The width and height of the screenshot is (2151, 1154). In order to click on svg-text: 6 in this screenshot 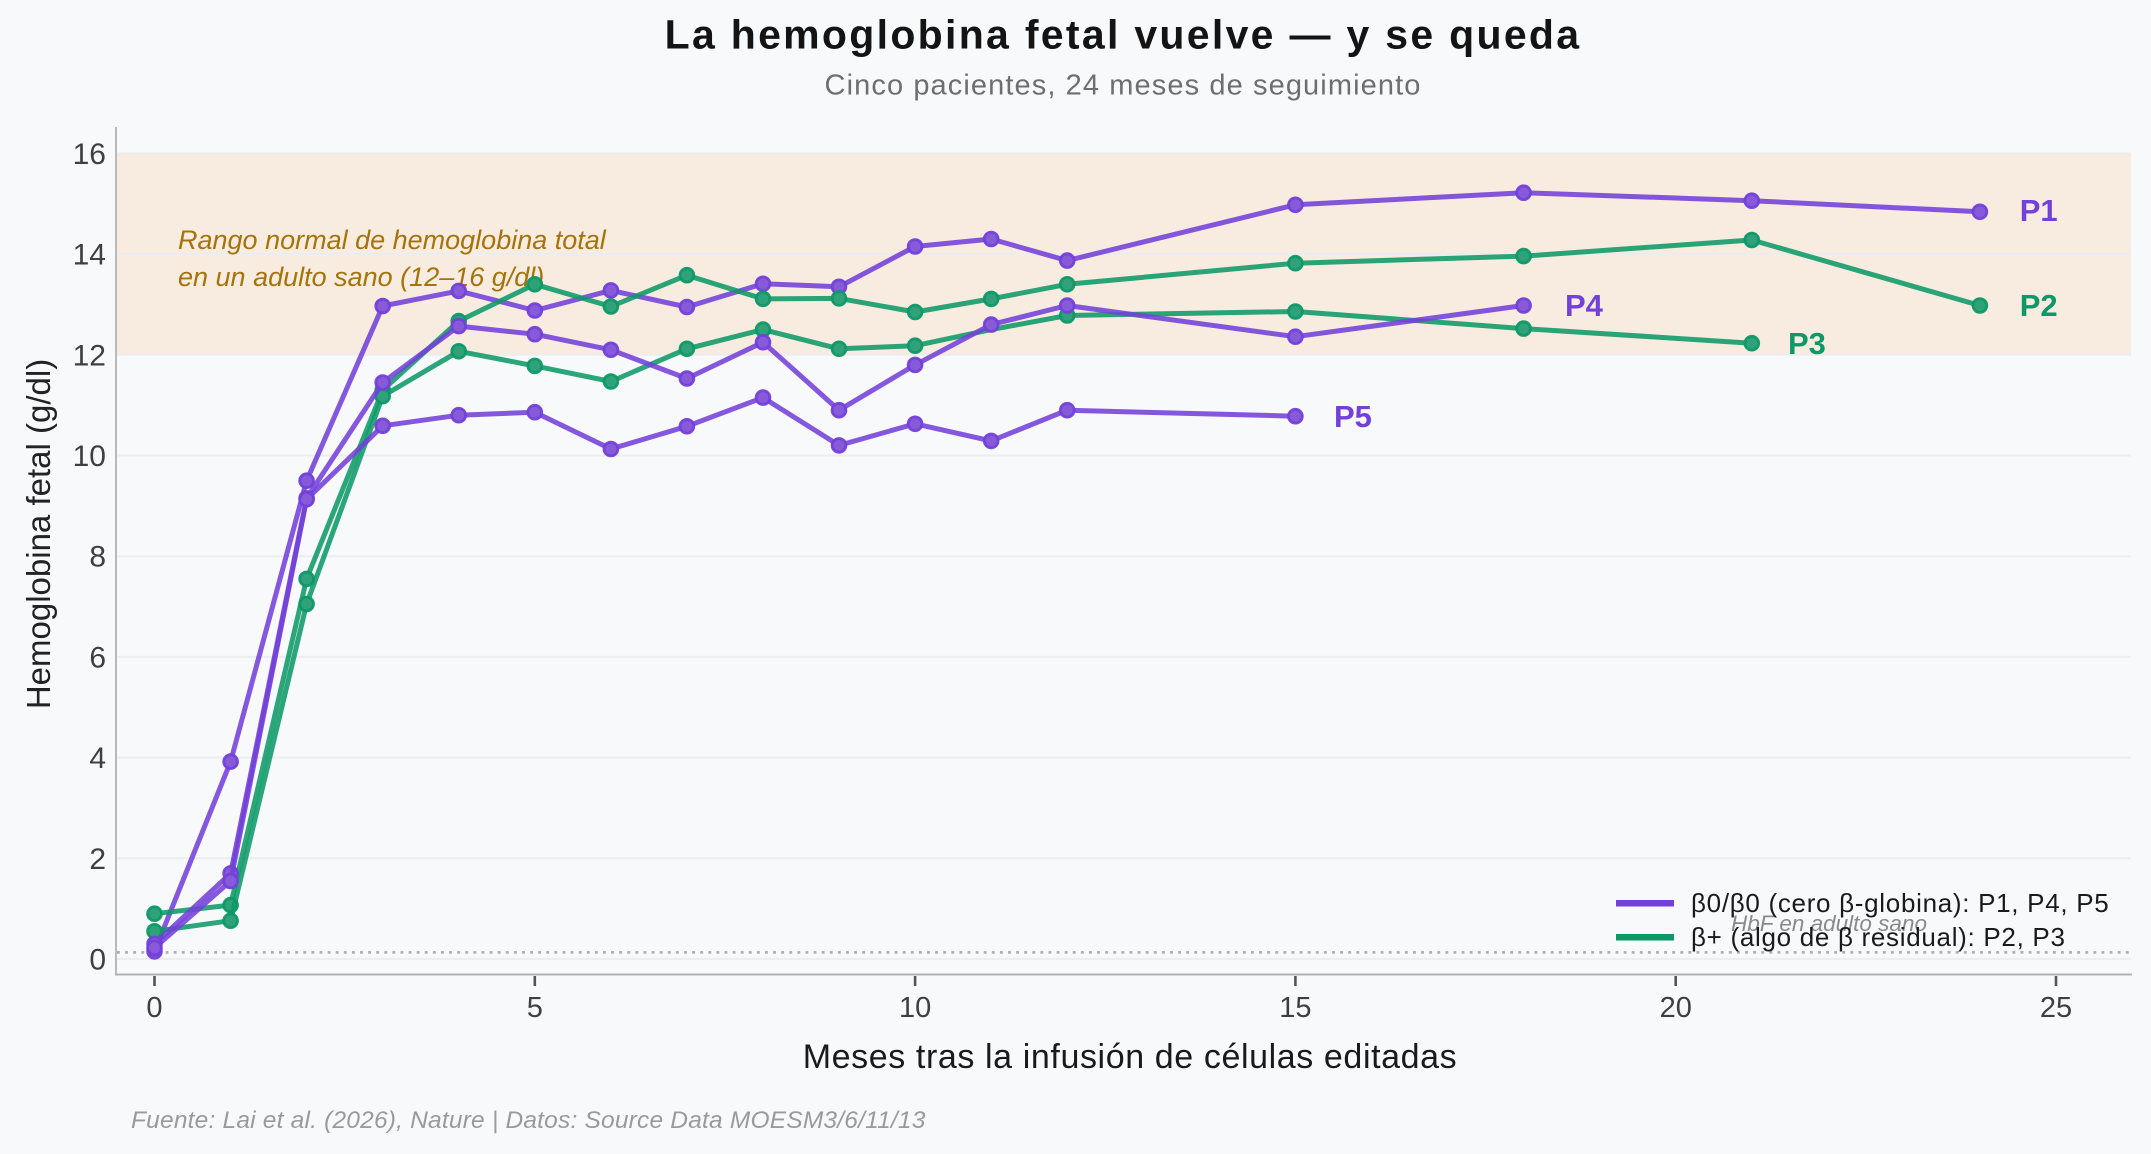, I will do `click(97, 657)`.